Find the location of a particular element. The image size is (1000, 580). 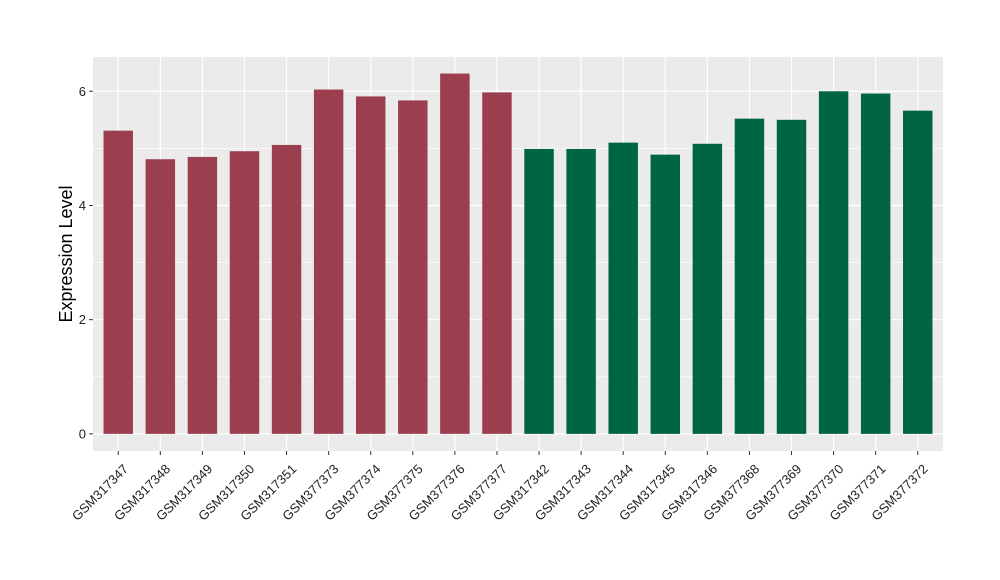

bar-GSM317351 is located at coordinates (286, 289).